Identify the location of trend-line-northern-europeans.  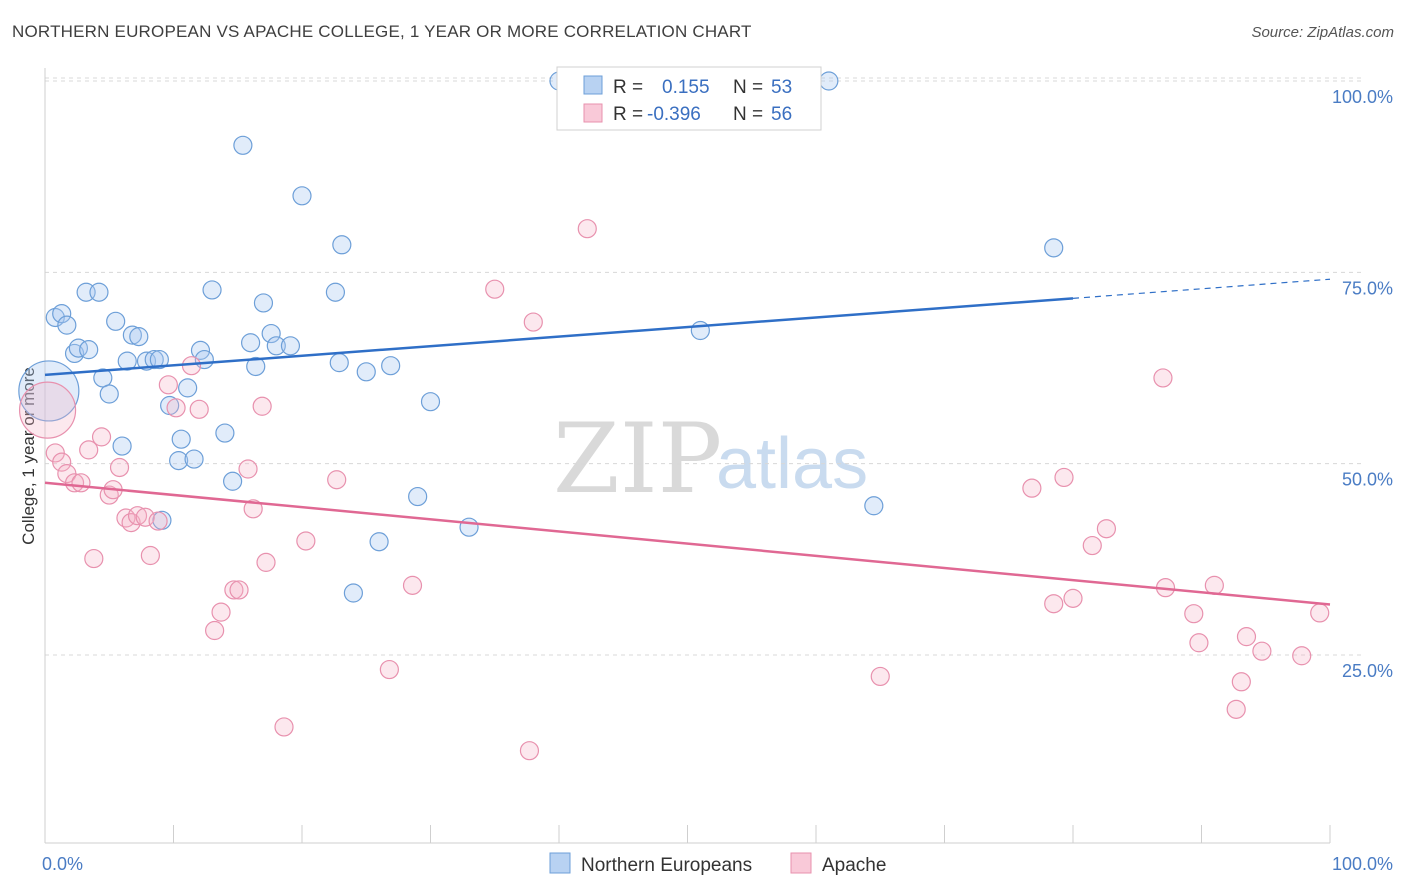
(559, 337).